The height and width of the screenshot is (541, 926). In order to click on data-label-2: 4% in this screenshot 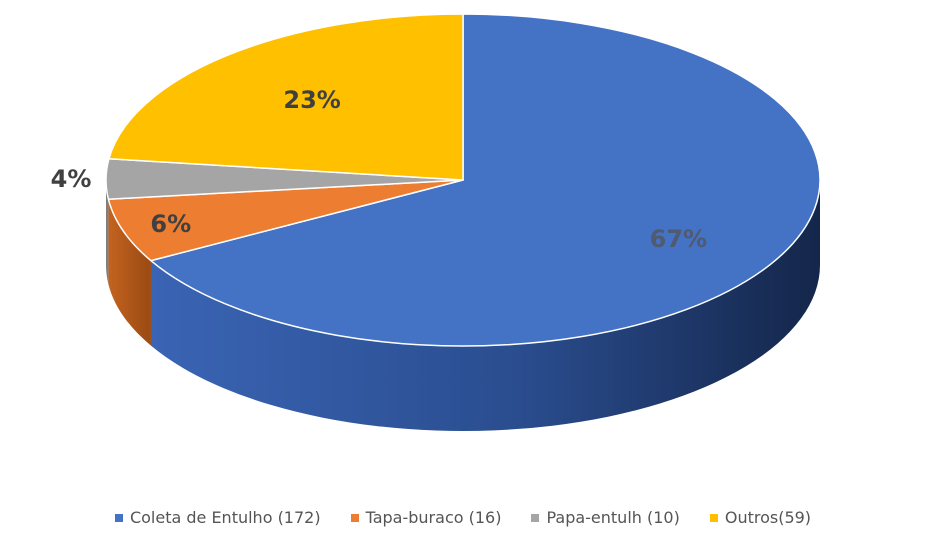, I will do `click(71, 179)`.